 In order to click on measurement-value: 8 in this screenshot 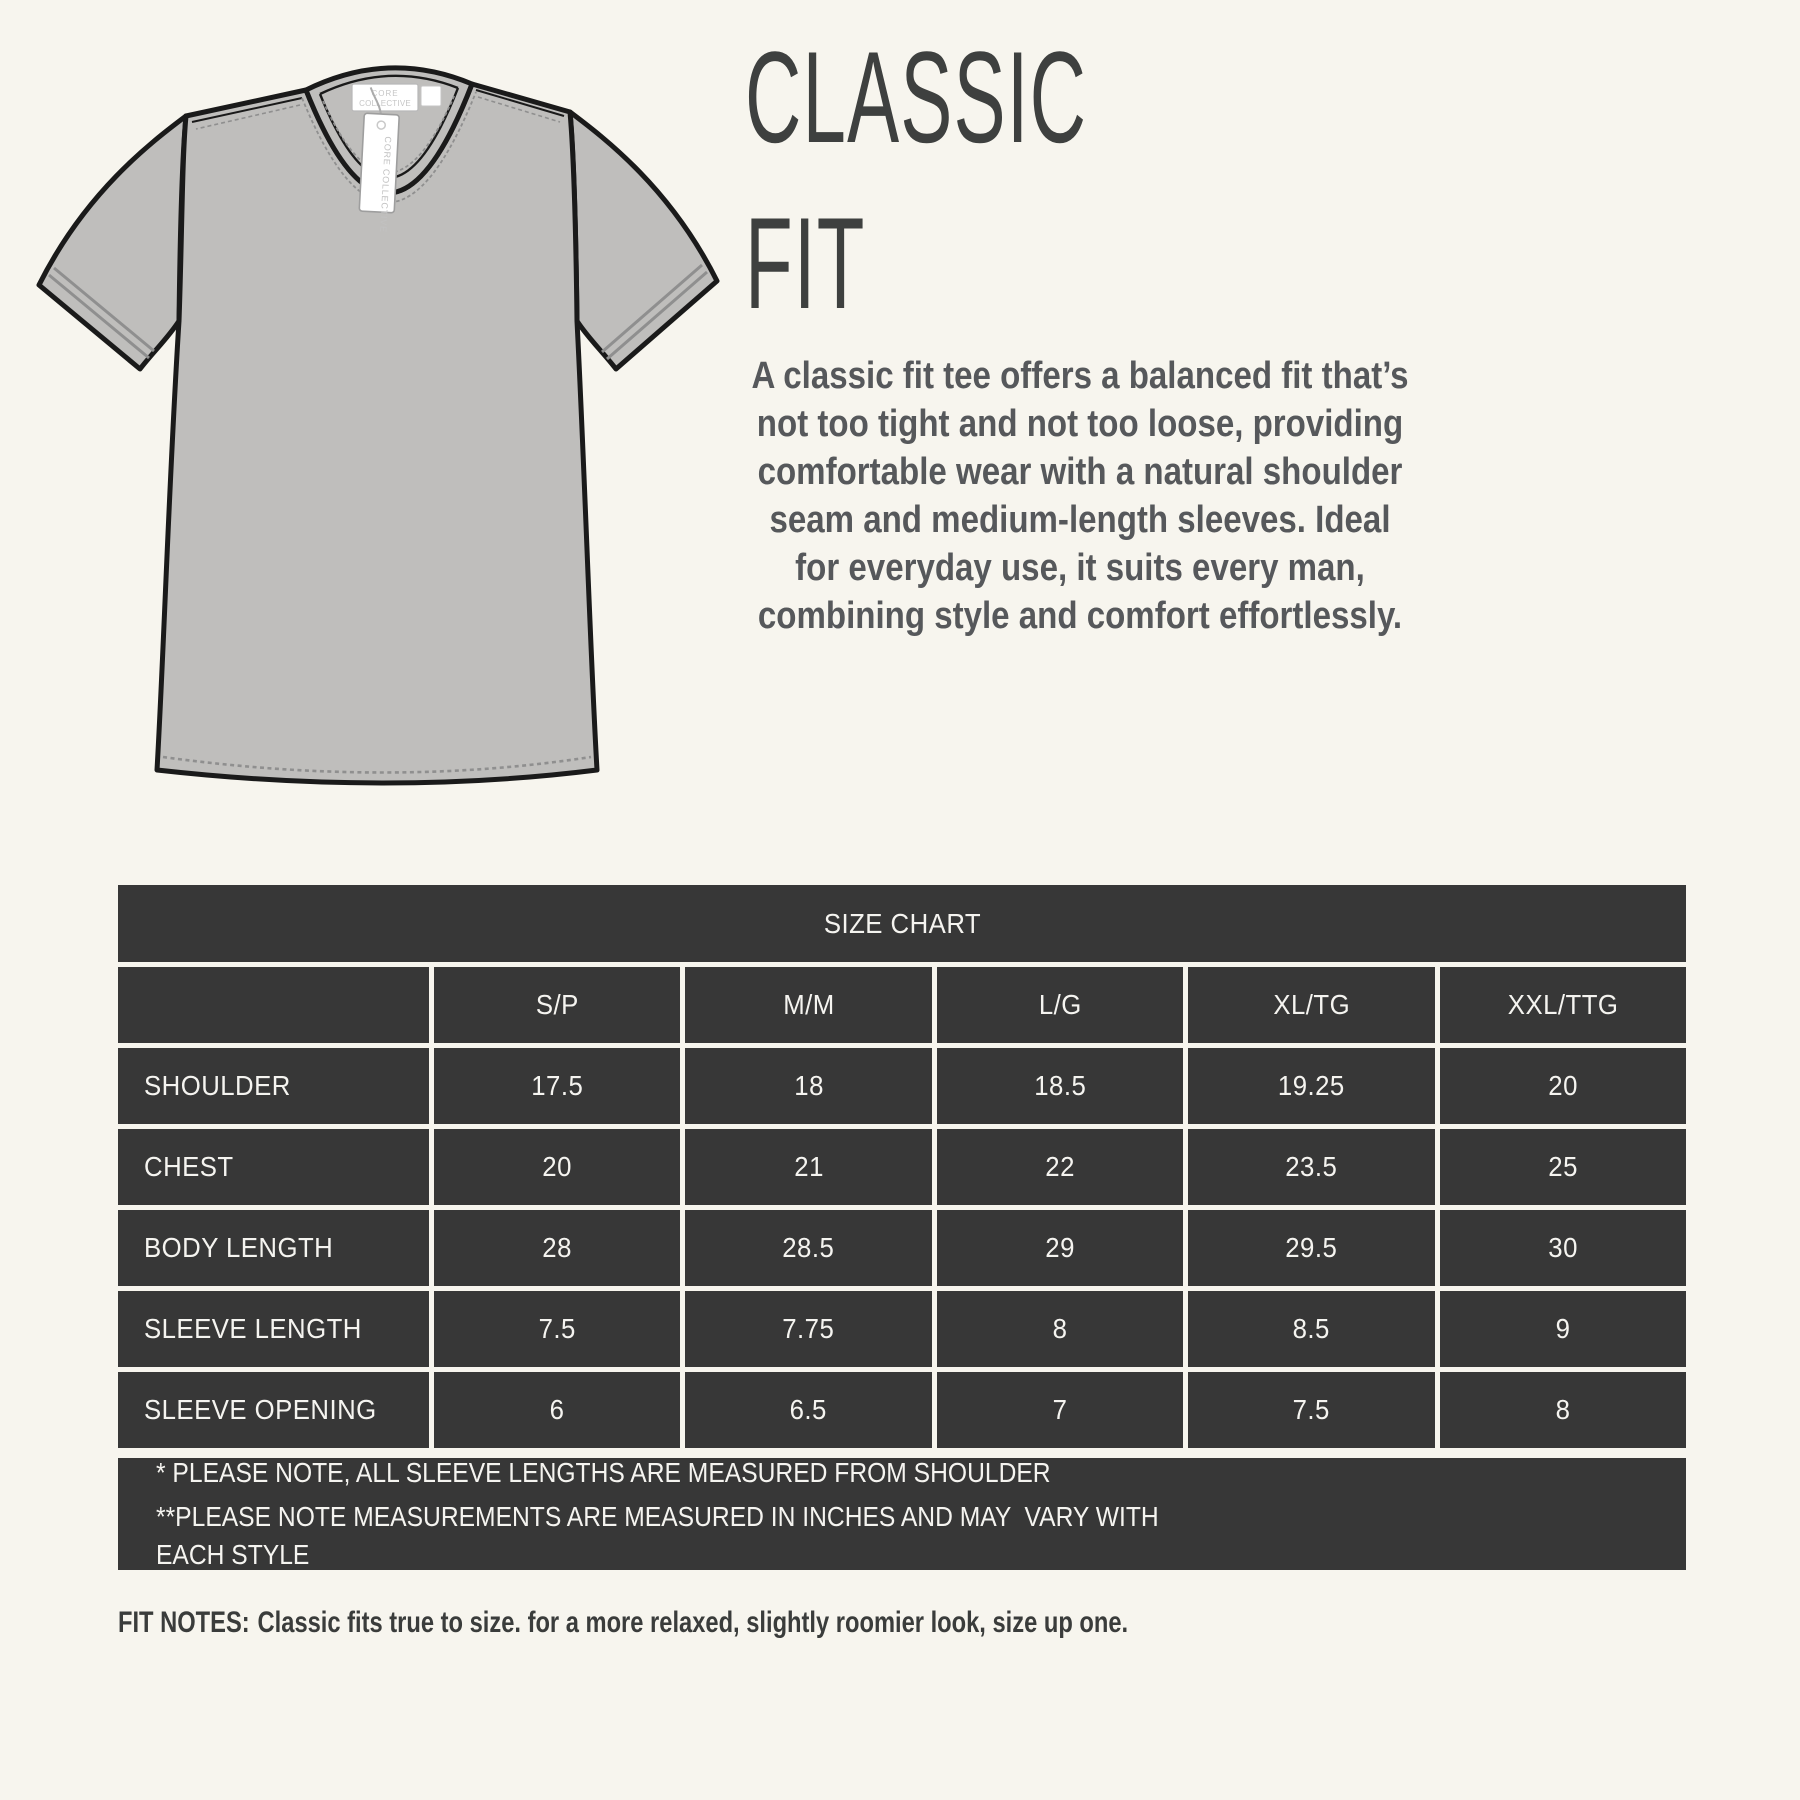, I will do `click(1563, 1410)`.